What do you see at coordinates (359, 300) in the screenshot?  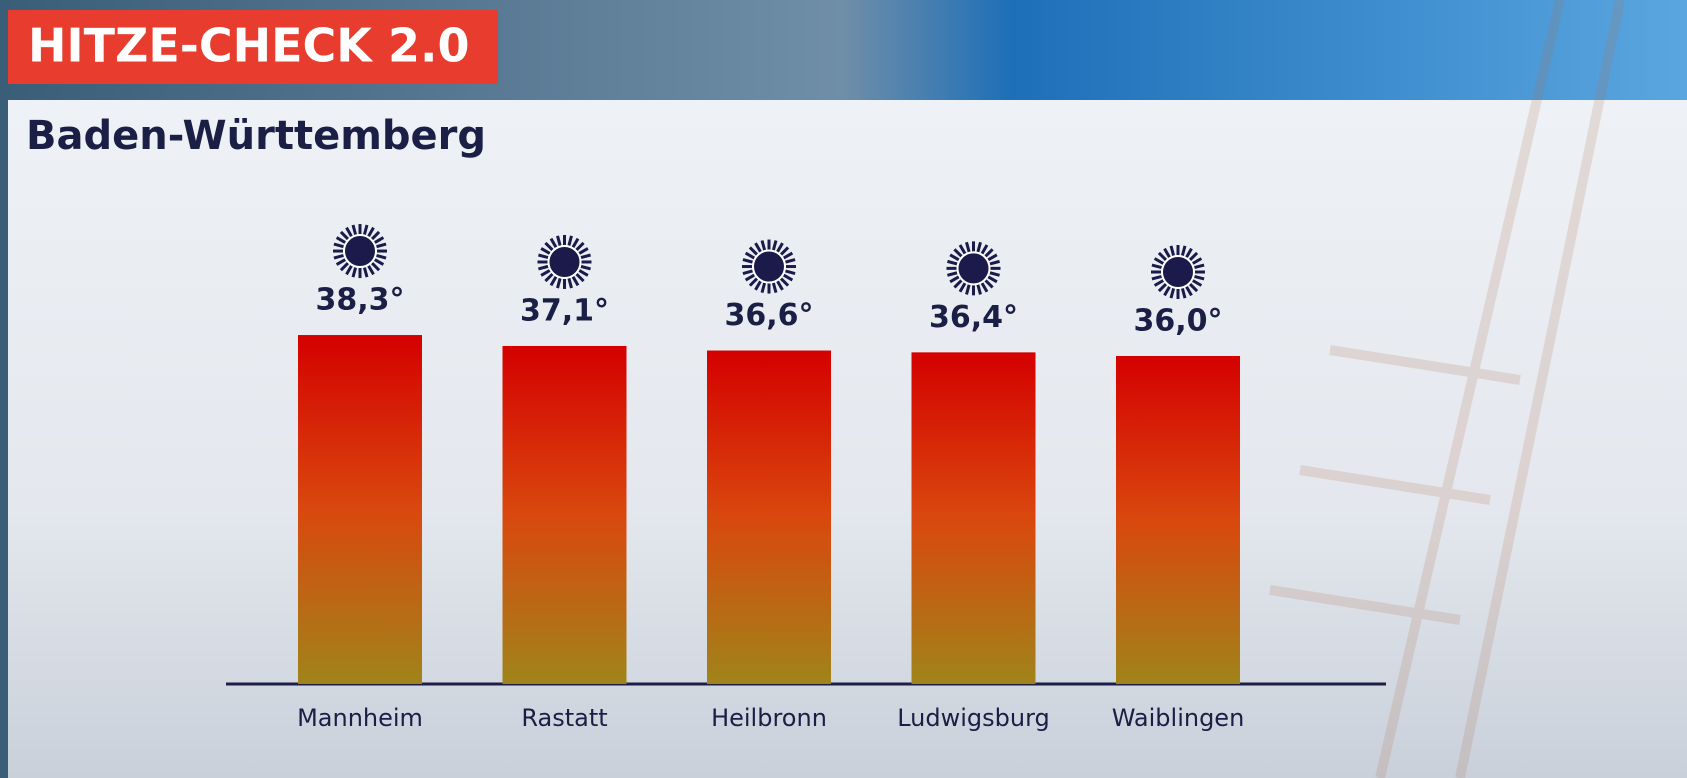 I see `value-label: 38,3°` at bounding box center [359, 300].